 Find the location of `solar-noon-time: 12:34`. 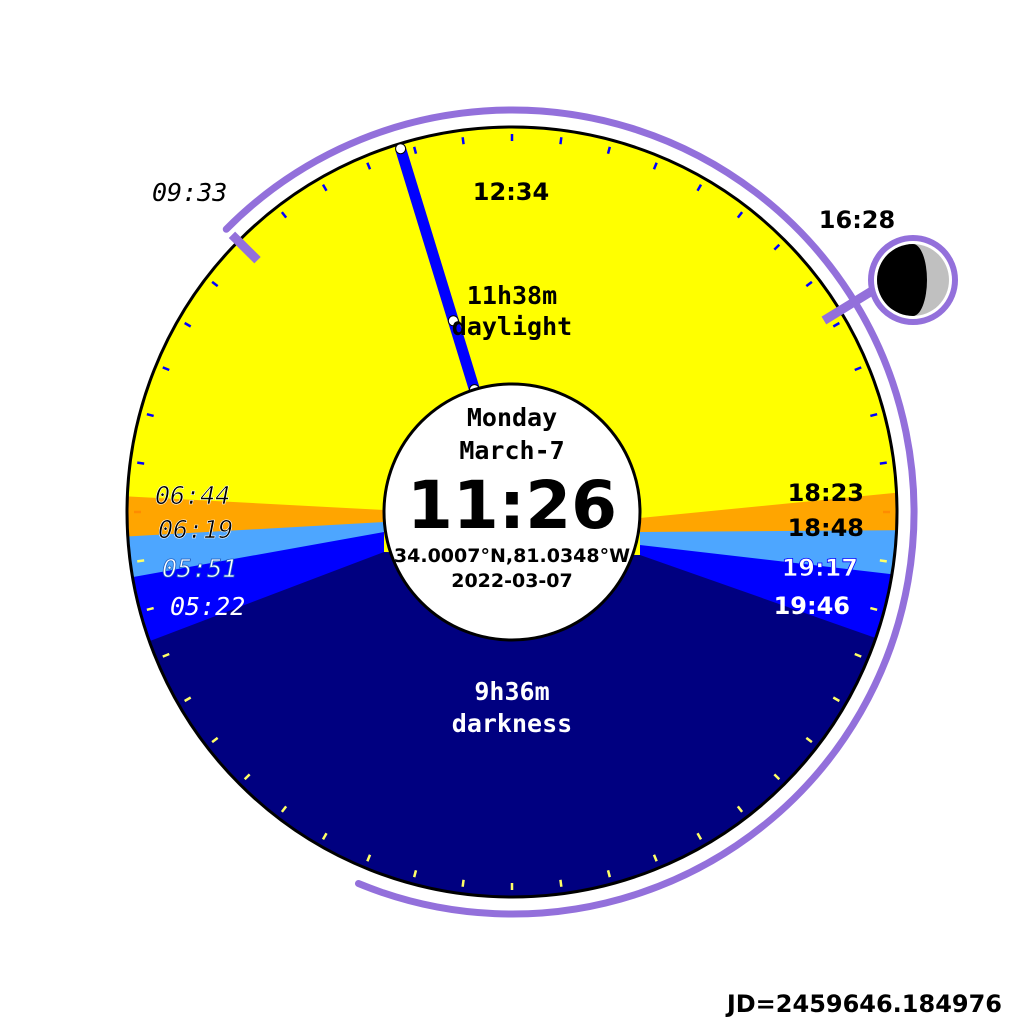

solar-noon-time: 12:34 is located at coordinates (511, 192).